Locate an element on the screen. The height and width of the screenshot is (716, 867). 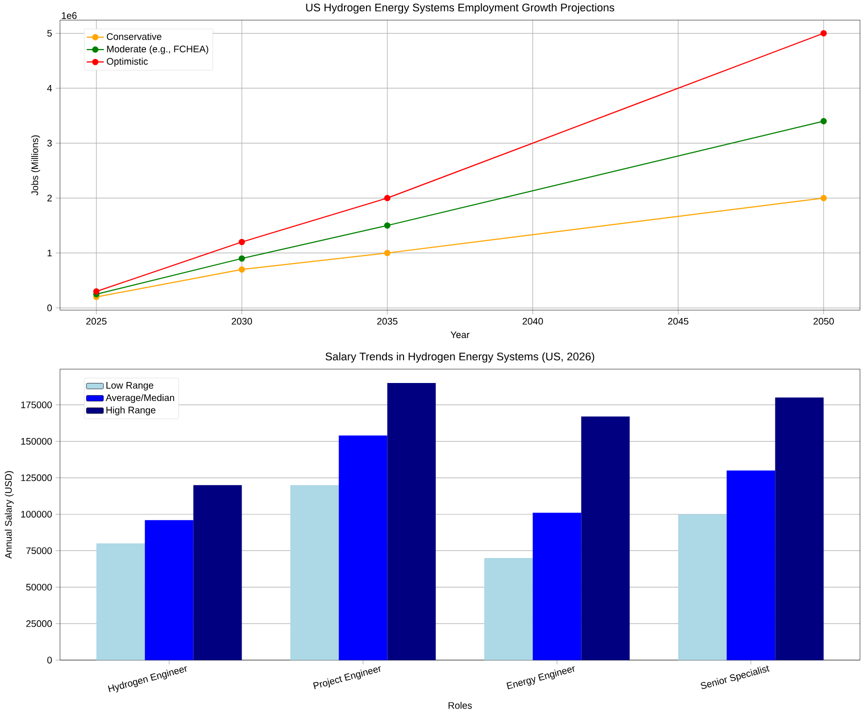
y-tick-label: 4 is located at coordinates (49, 88).